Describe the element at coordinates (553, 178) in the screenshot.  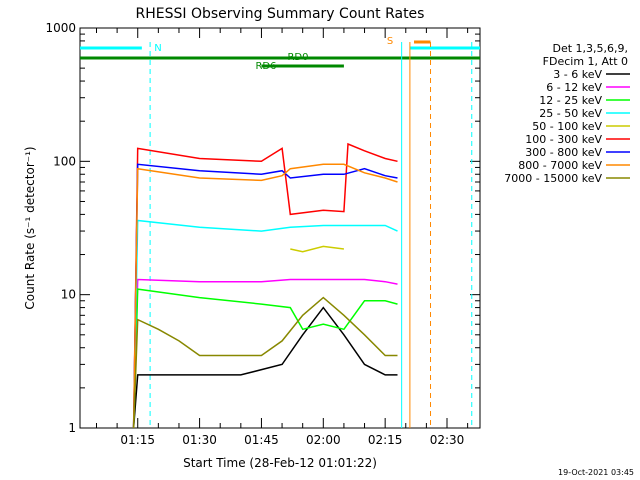
I see `legend-label: 7000 - 15000 keV` at that location.